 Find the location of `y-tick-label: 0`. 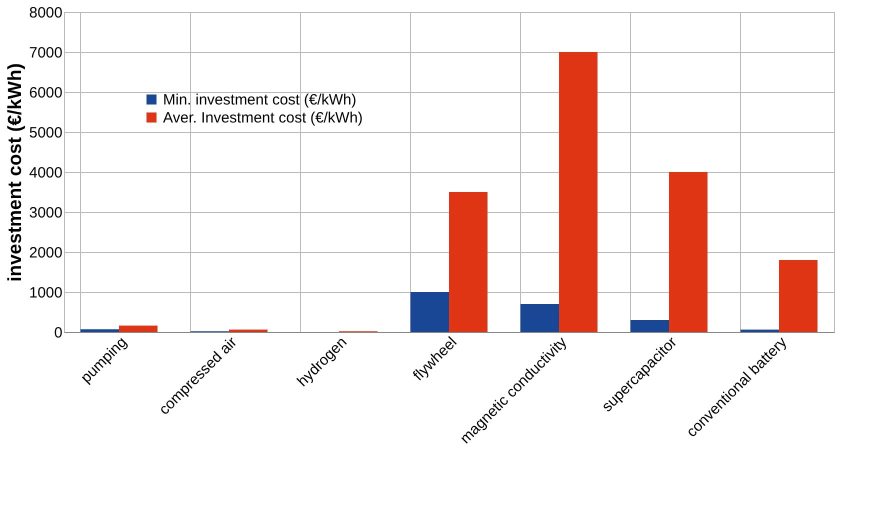

y-tick-label: 0 is located at coordinates (58, 333).